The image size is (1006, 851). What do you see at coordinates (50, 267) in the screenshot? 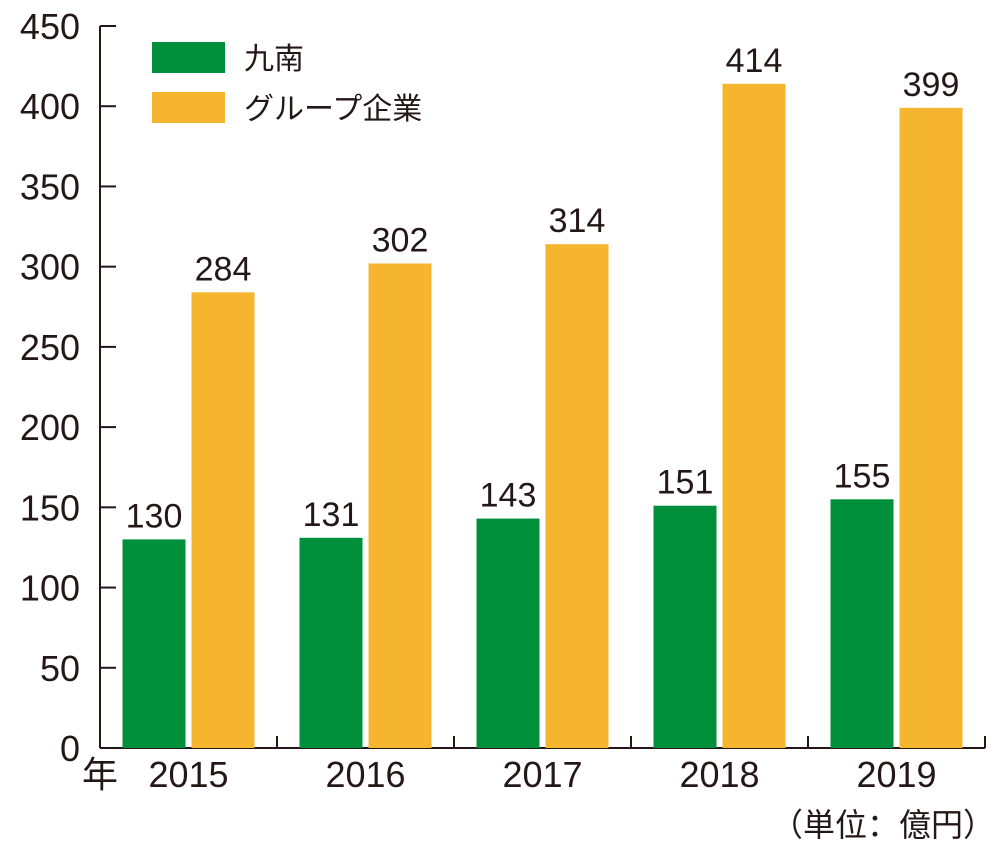
I see `y-tick-label: 300` at bounding box center [50, 267].